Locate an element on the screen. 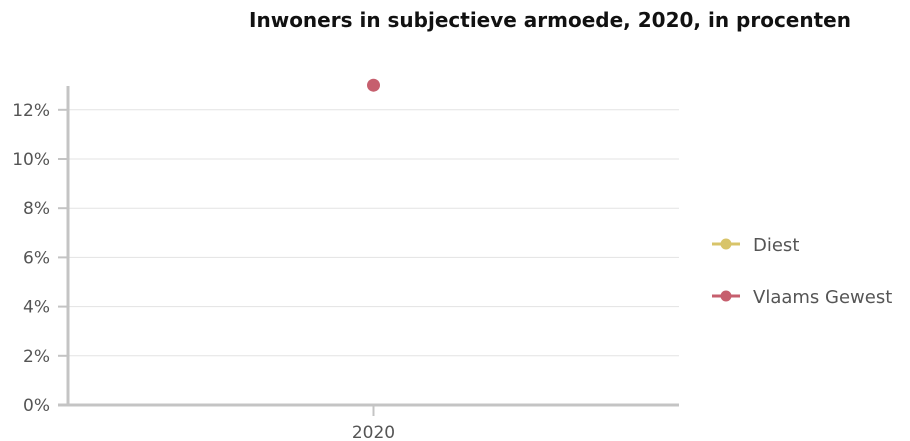  data-points is located at coordinates (373, 85).